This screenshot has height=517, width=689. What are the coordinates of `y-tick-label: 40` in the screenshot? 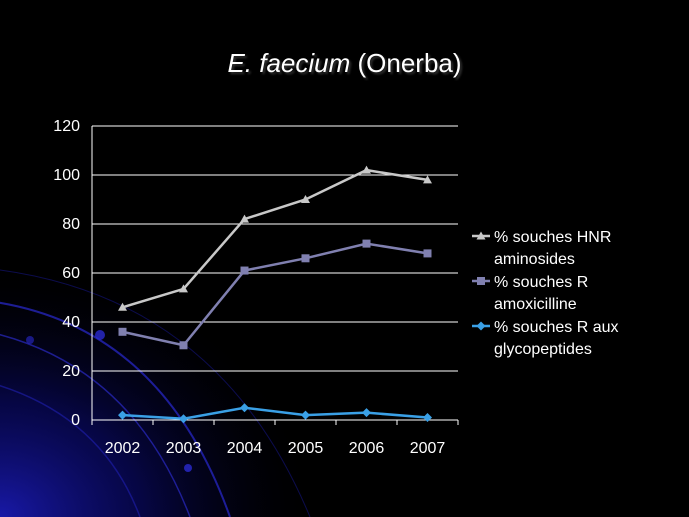 It's located at (71, 322).